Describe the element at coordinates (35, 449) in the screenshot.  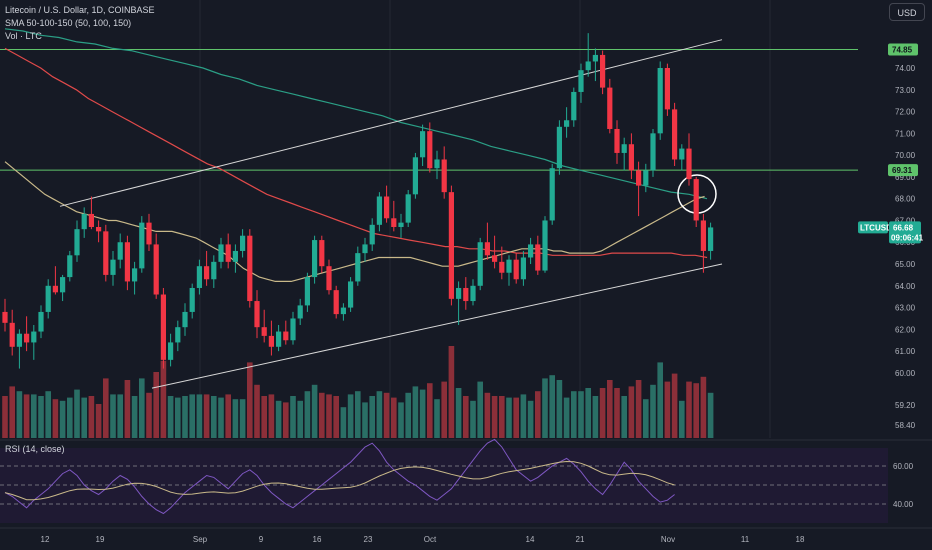
I see `rsi-legend: RSI (14, close)` at that location.